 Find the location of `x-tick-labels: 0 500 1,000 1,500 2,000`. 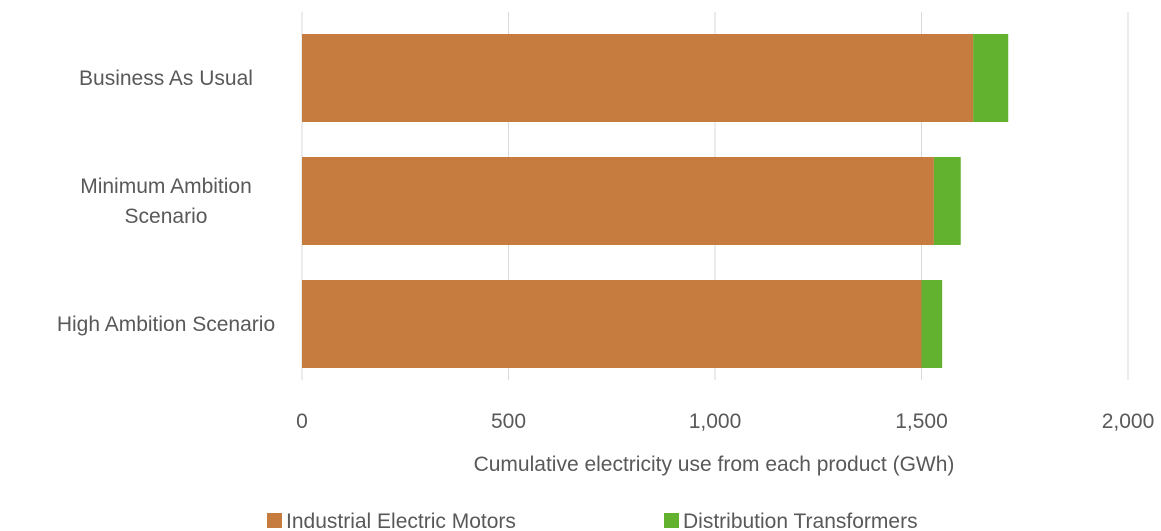

x-tick-labels: 0 500 1,000 1,500 2,000 is located at coordinates (725, 421).